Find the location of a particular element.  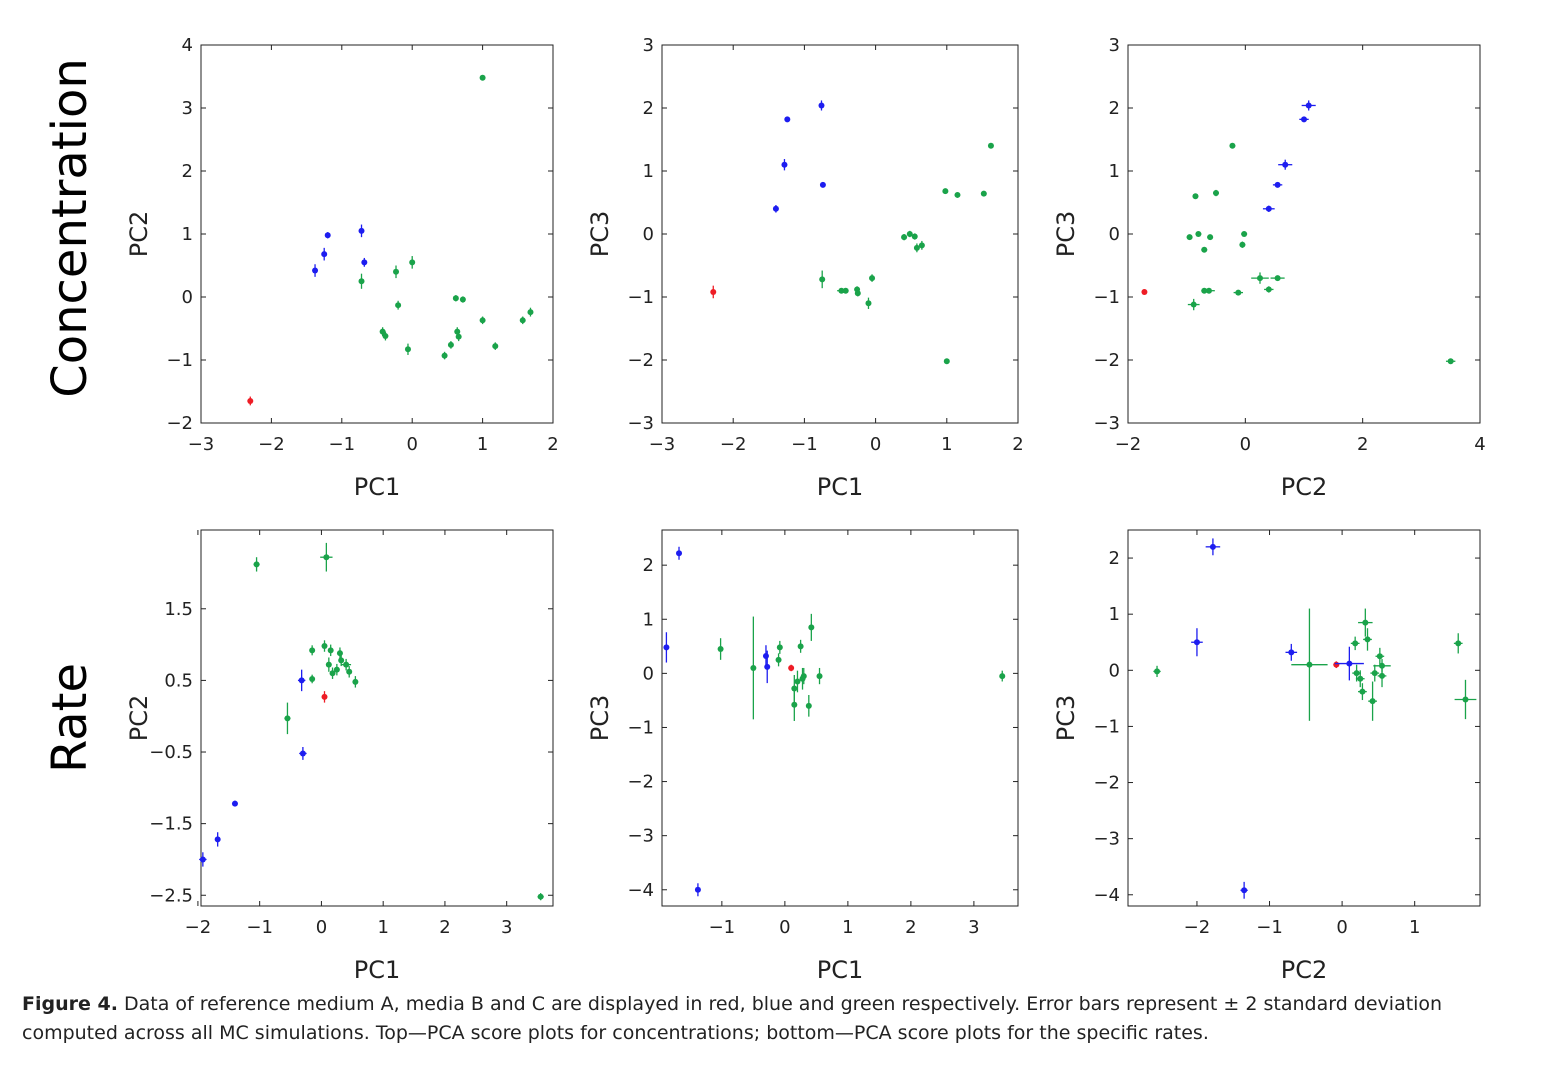

y-tick-label: 1 is located at coordinates (1114, 171).